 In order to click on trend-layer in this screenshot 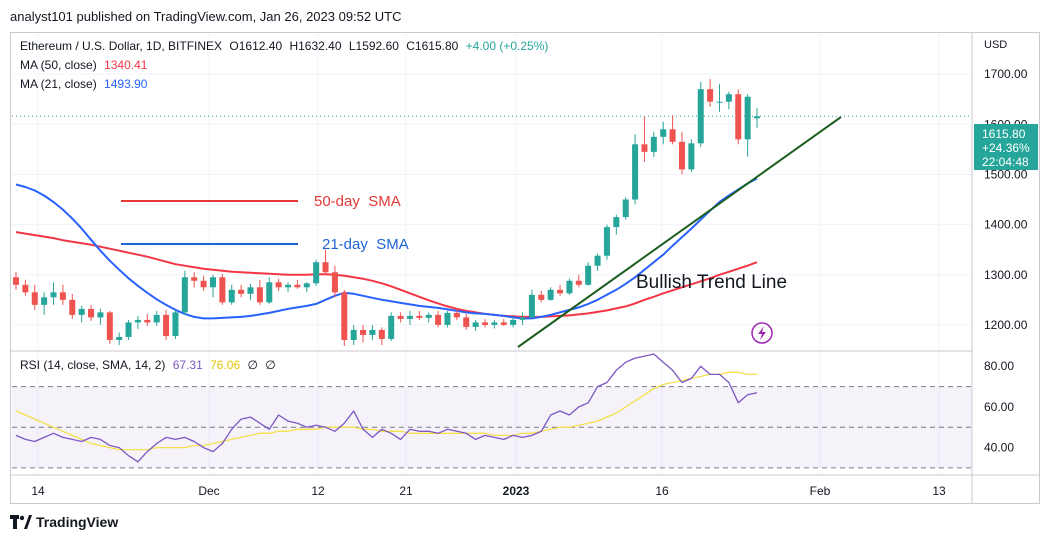, I will do `click(679, 232)`.